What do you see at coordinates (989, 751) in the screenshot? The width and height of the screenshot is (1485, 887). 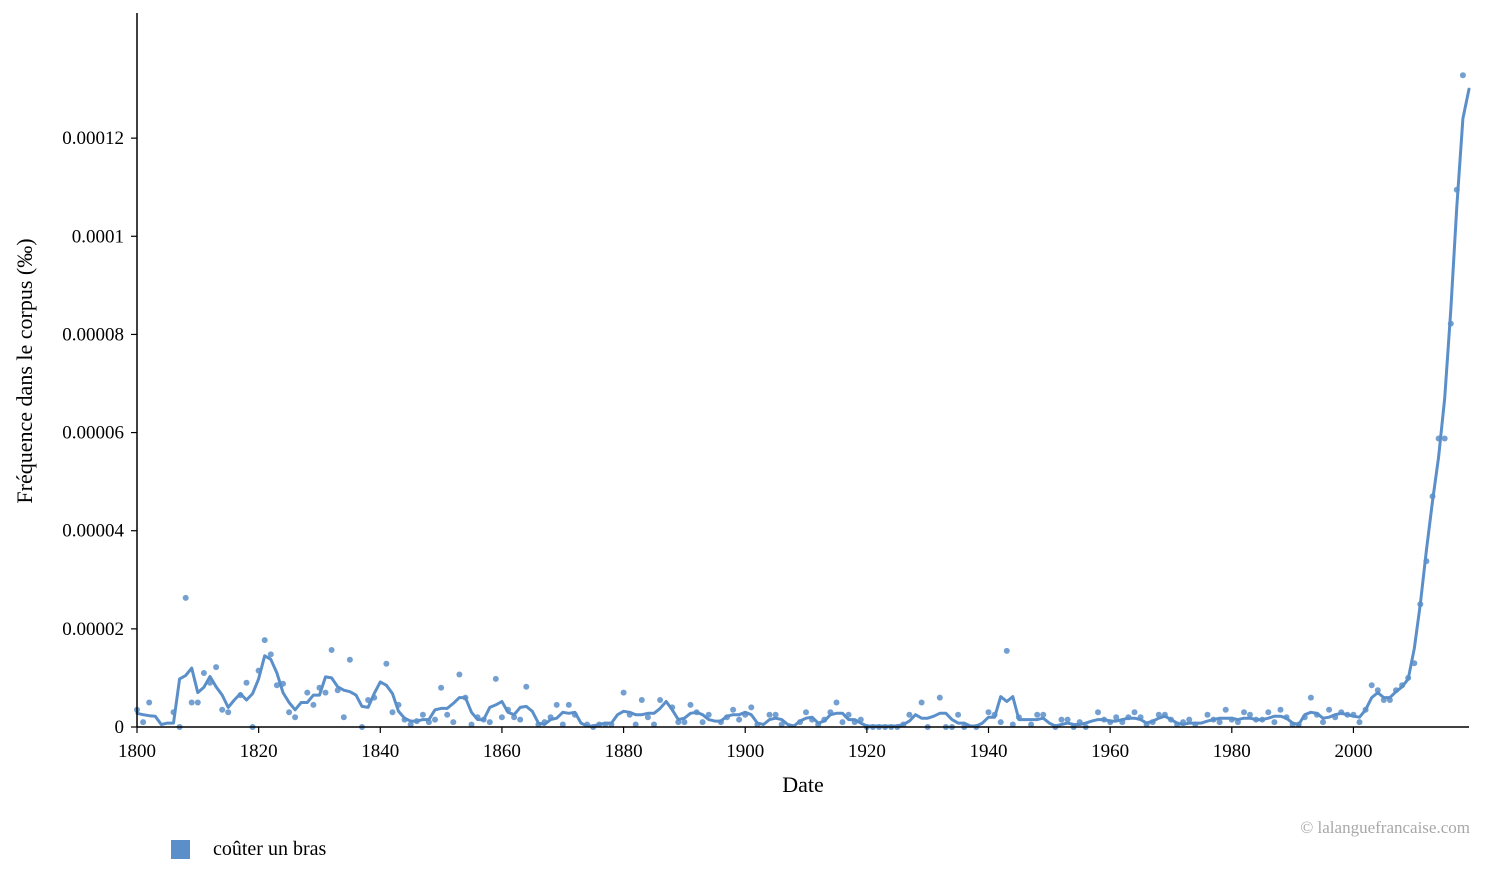 I see `x-tick-label: 1940` at bounding box center [989, 751].